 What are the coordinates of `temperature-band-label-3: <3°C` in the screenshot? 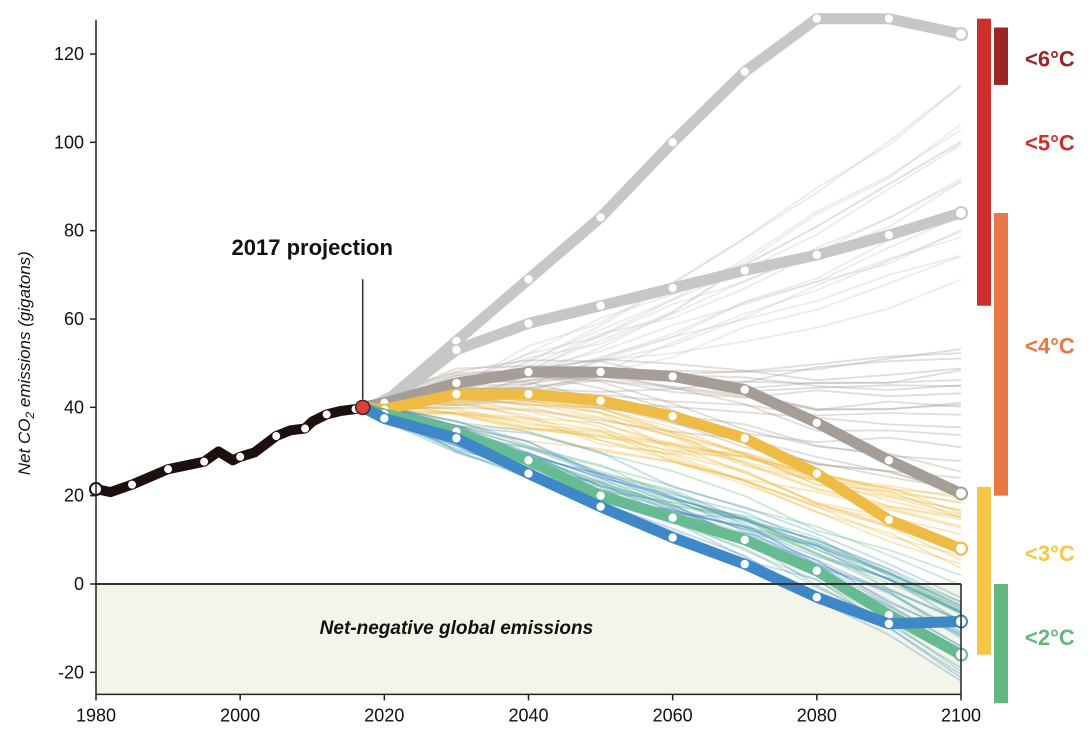 It's located at (1050, 553).